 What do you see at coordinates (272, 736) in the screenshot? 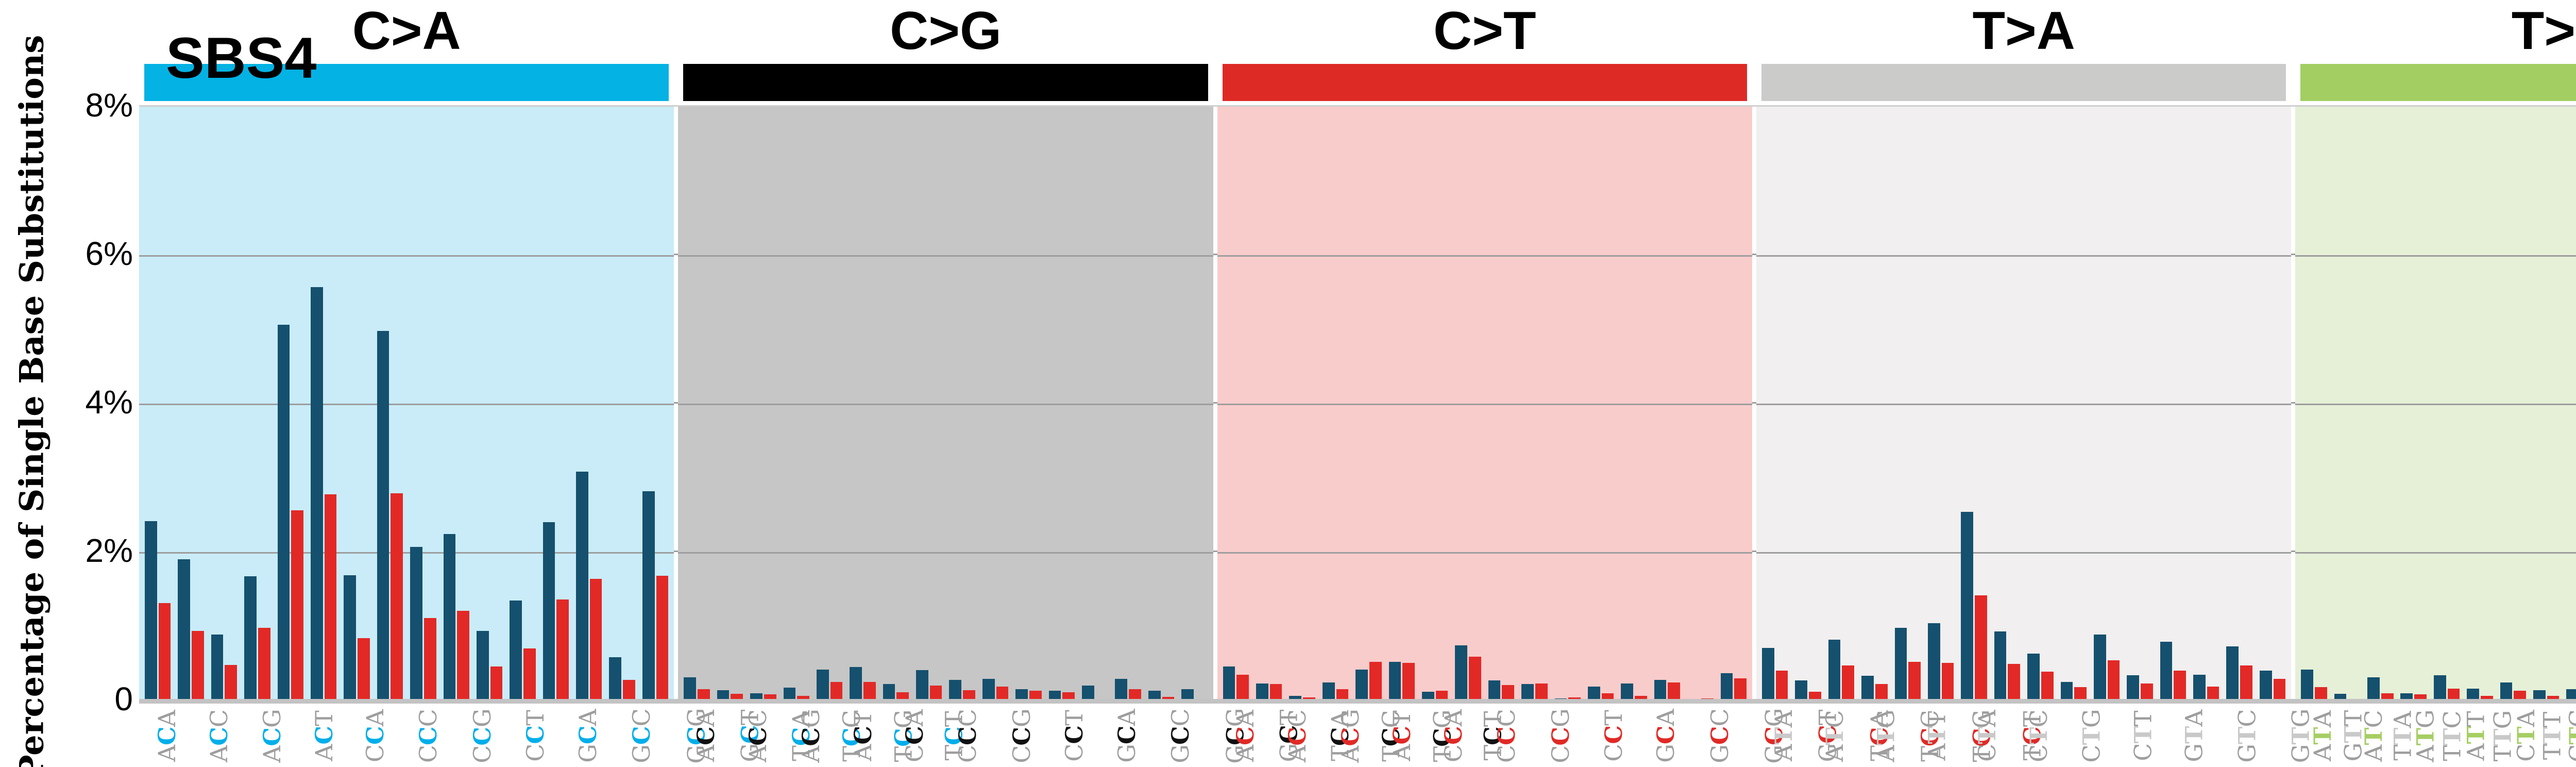
I see `x-label-acg: ACG` at bounding box center [272, 736].